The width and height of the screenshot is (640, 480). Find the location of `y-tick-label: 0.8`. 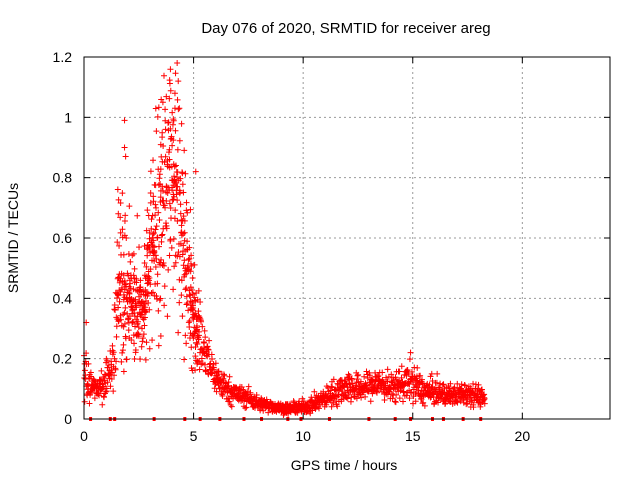

y-tick-label: 0.8 is located at coordinates (63, 178).